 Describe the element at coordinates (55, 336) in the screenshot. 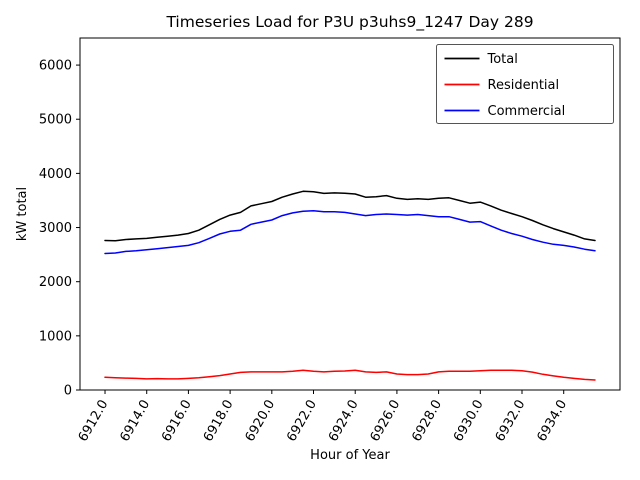

I see `y-tick-label: 1000` at that location.